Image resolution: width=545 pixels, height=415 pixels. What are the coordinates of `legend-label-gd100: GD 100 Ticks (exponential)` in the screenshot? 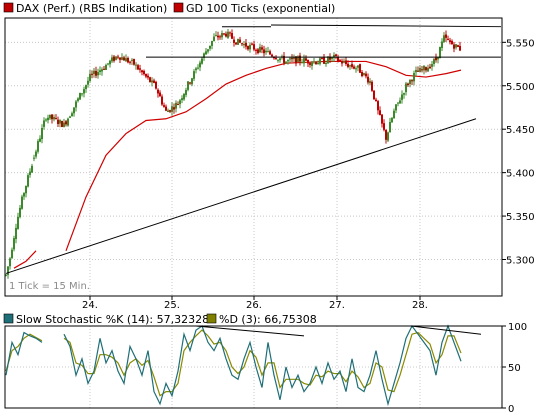 It's located at (260, 8).